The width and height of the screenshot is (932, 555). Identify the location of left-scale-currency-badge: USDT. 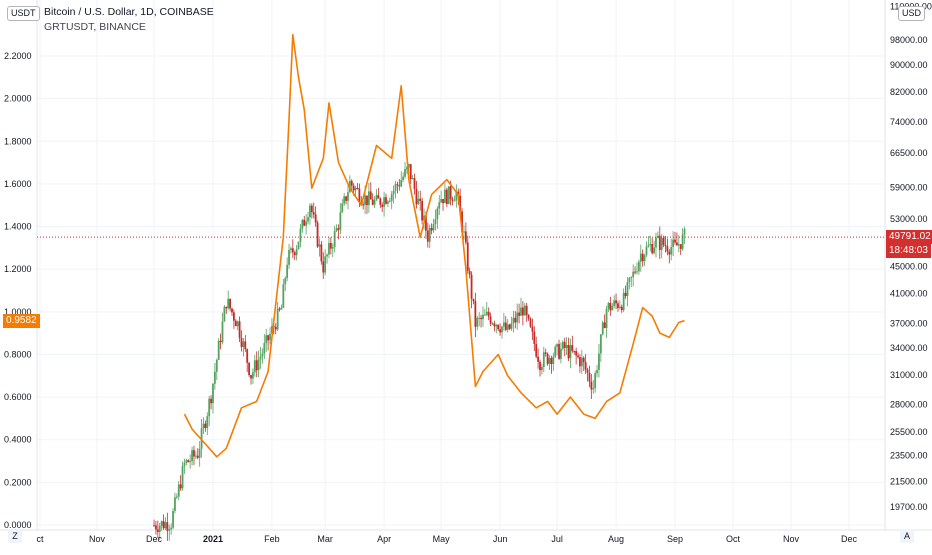
(23, 13).